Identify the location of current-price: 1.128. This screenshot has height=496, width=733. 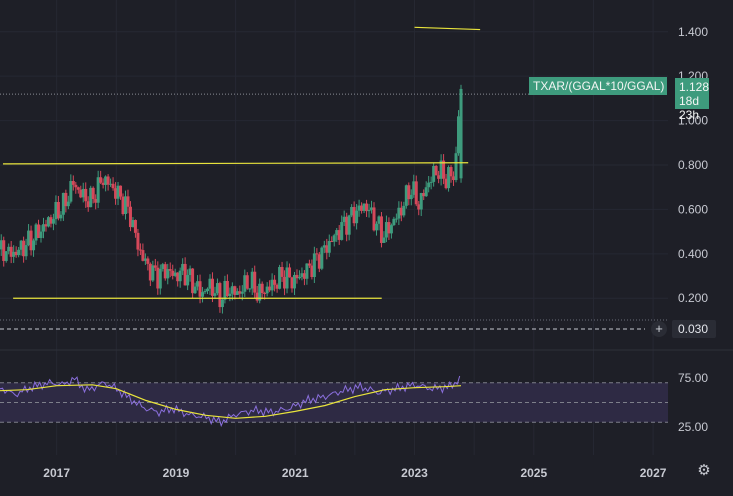
(694, 87).